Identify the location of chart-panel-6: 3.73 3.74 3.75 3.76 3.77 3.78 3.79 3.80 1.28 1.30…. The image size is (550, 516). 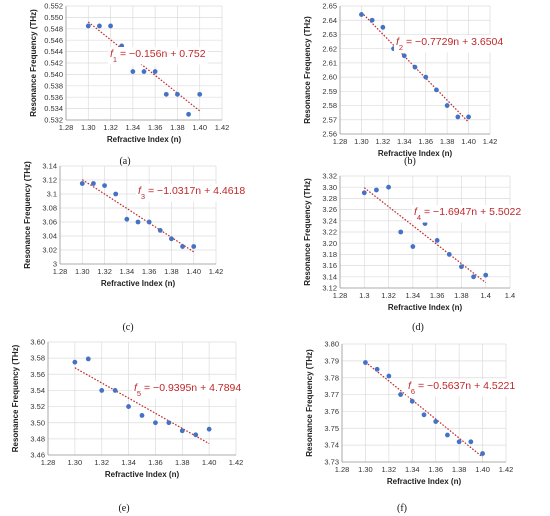
(411, 427).